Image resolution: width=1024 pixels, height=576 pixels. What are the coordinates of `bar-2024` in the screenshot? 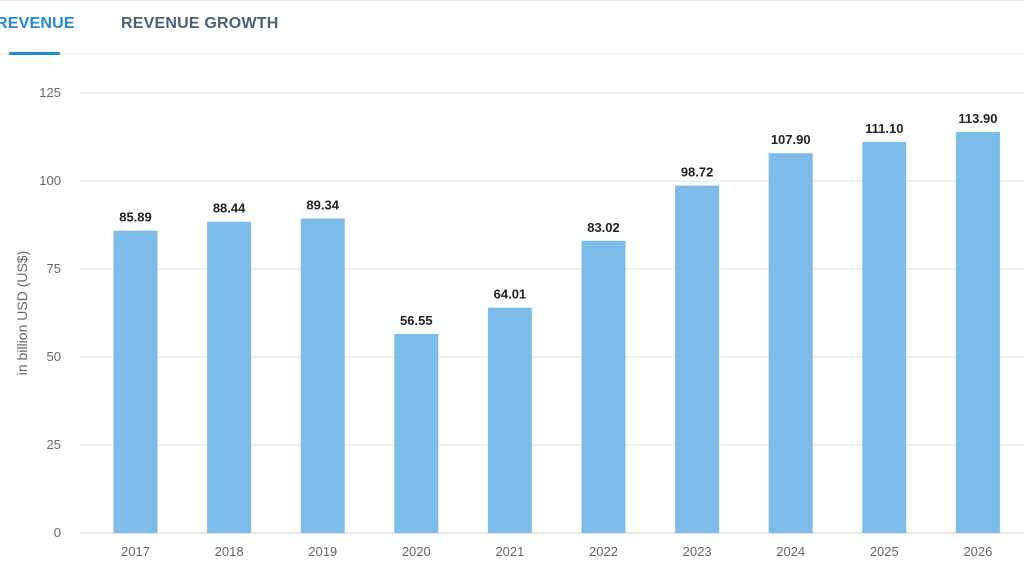 It's located at (790, 343).